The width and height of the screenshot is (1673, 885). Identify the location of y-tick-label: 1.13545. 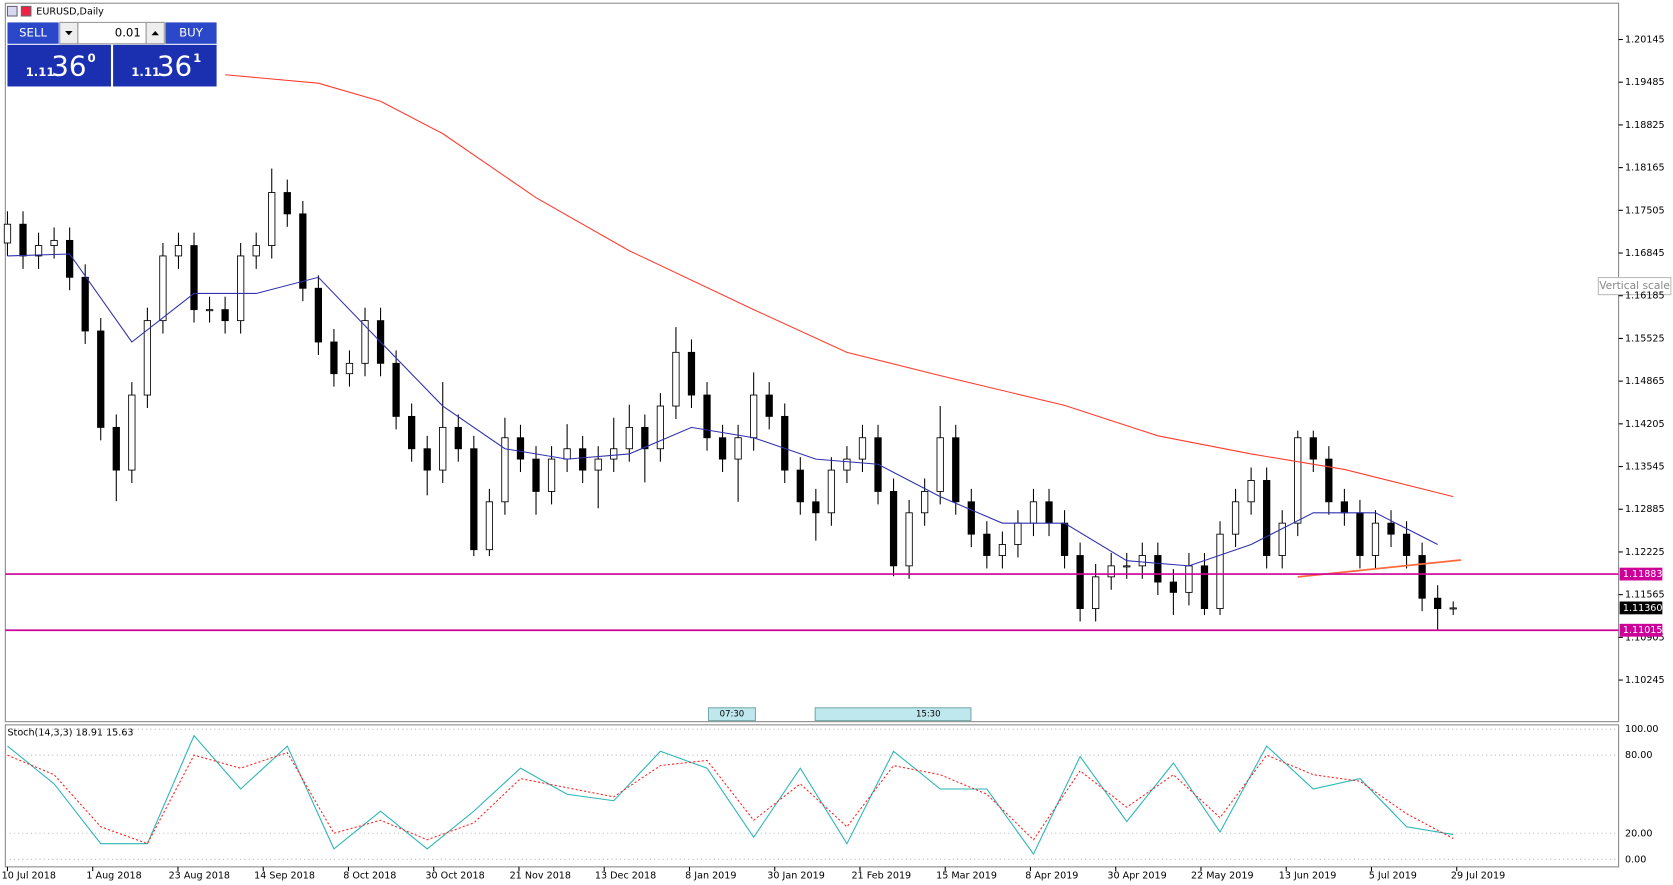
(1645, 467).